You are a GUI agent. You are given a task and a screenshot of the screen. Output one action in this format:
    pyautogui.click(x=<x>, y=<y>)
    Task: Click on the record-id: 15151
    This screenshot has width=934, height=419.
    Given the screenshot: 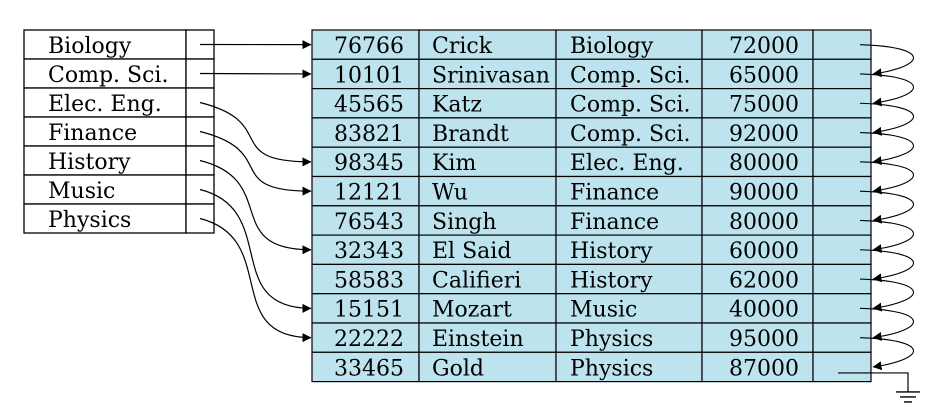 What is the action you would take?
    pyautogui.click(x=369, y=310)
    